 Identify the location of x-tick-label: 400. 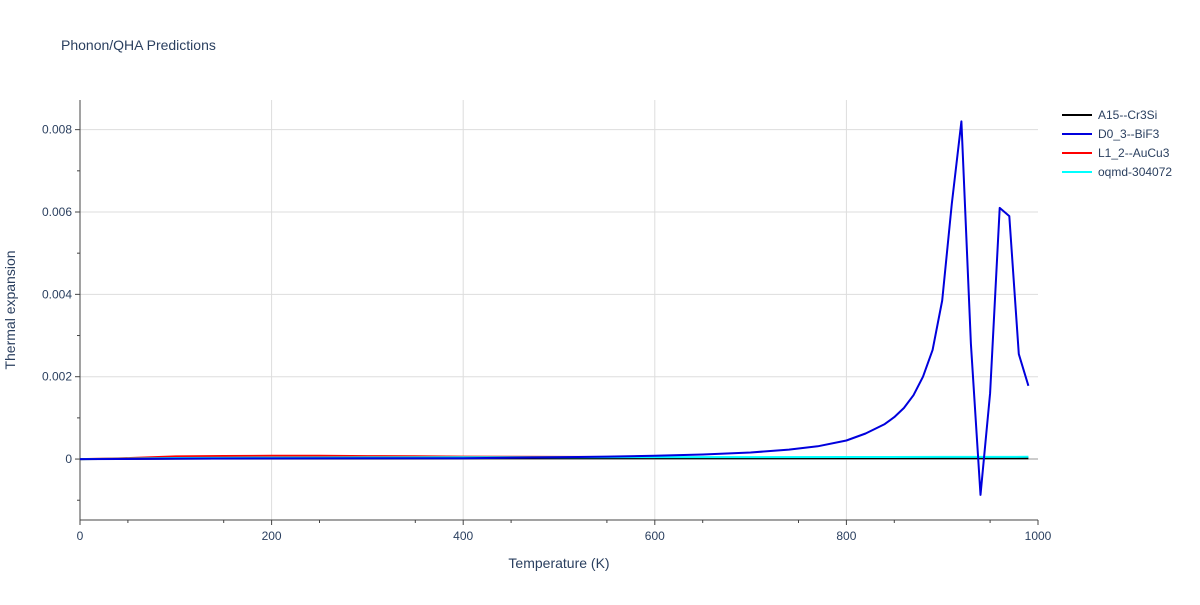
(463, 536).